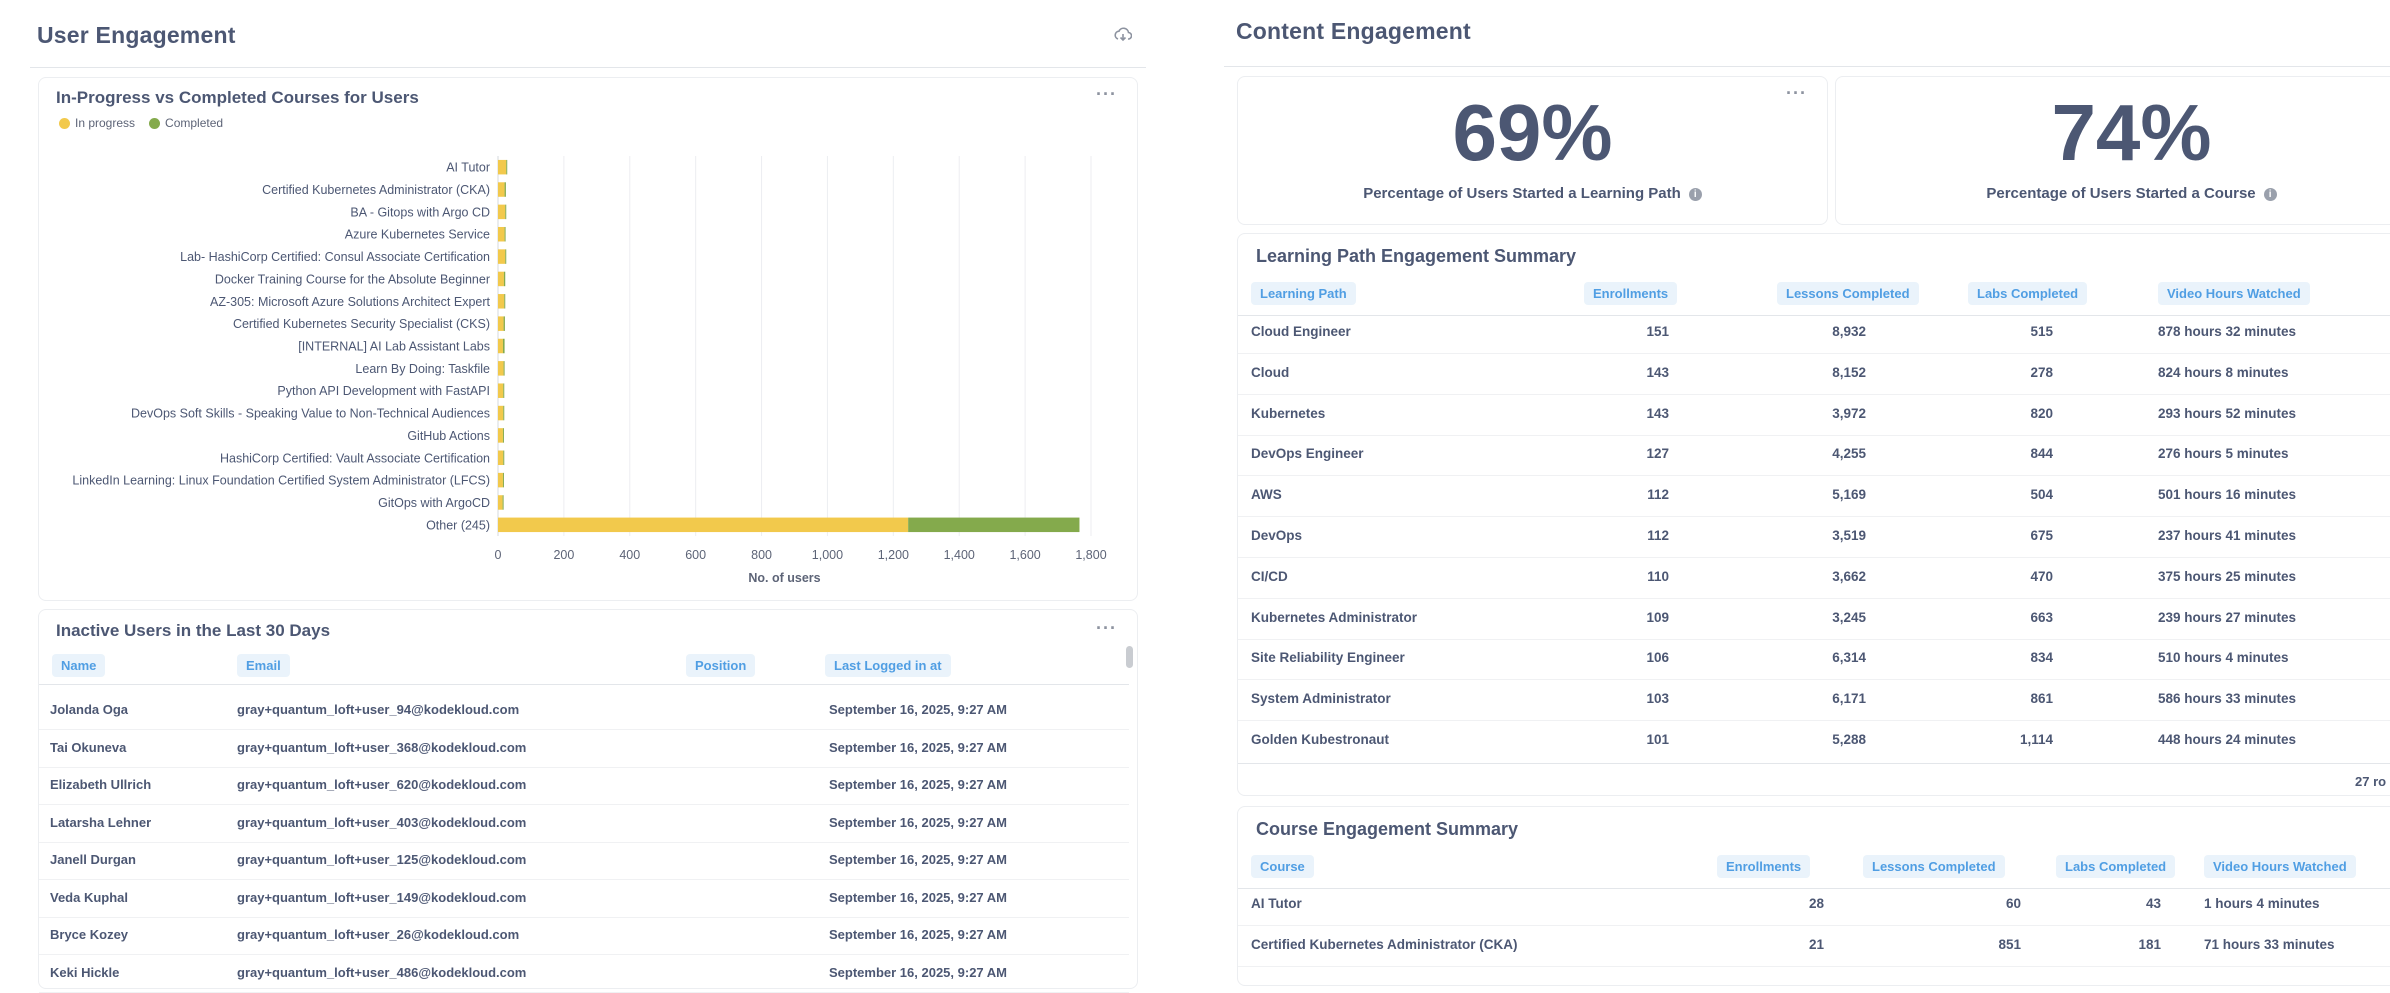 The width and height of the screenshot is (2390, 993). What do you see at coordinates (64, 123) in the screenshot?
I see `legend-dot-in-progress` at bounding box center [64, 123].